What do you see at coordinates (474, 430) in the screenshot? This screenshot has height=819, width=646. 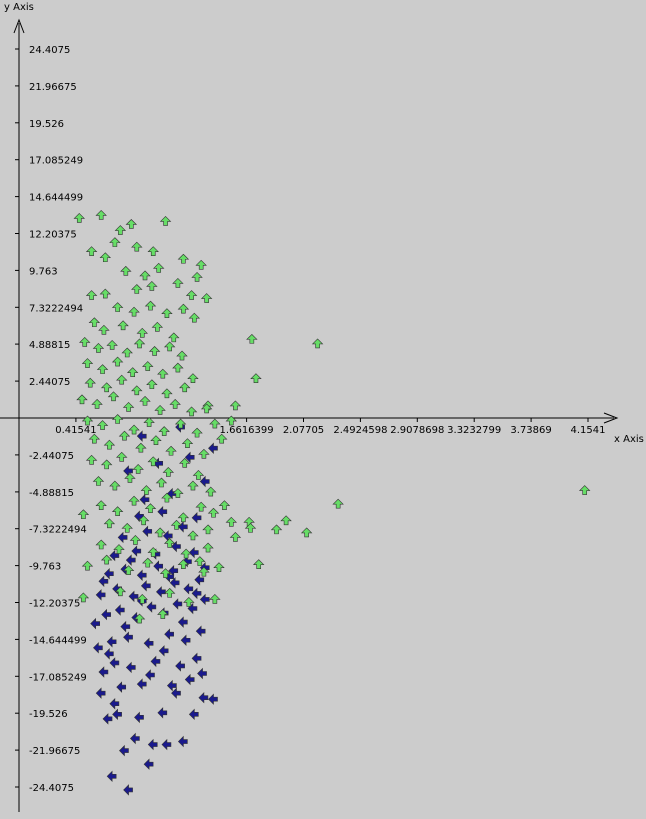 I see `x-tick-label: 3.3232799` at bounding box center [474, 430].